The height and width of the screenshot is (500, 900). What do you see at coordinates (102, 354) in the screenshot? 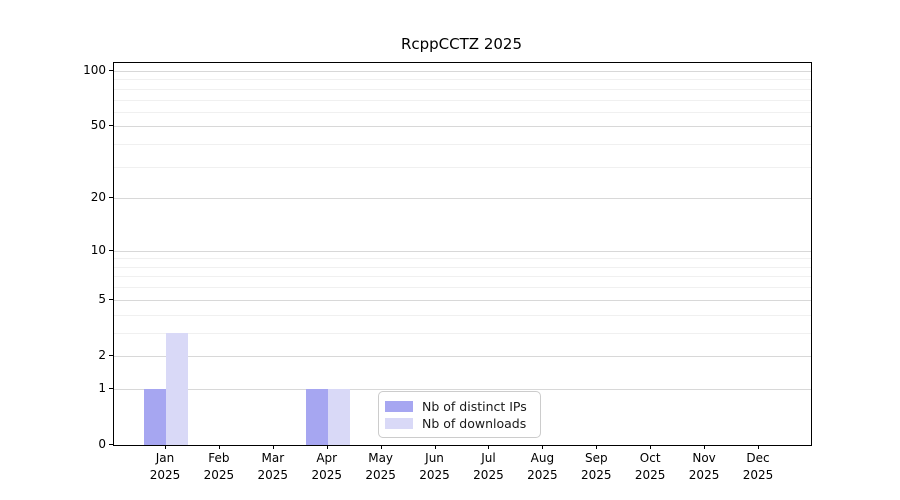
I see `y-tick-label: 2` at bounding box center [102, 354].